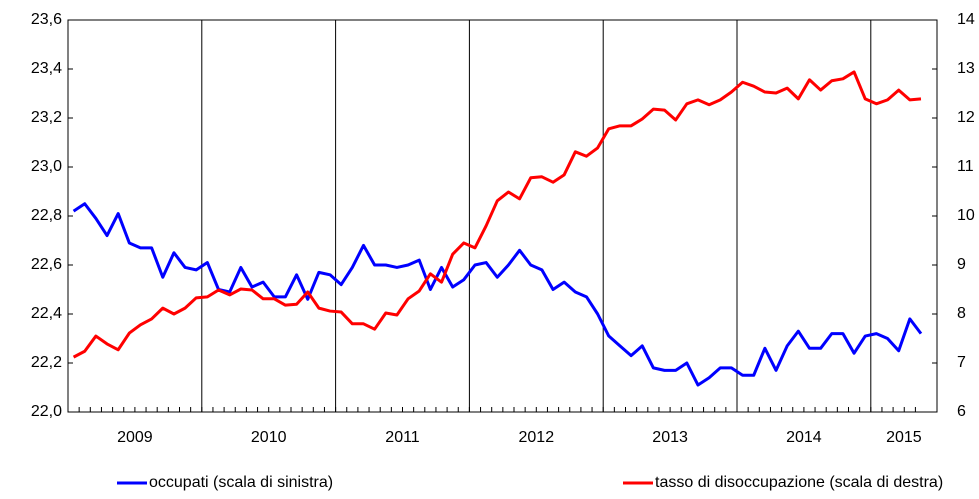 The image size is (979, 499). What do you see at coordinates (46, 313) in the screenshot?
I see `y-tick-label: 22,4` at bounding box center [46, 313].